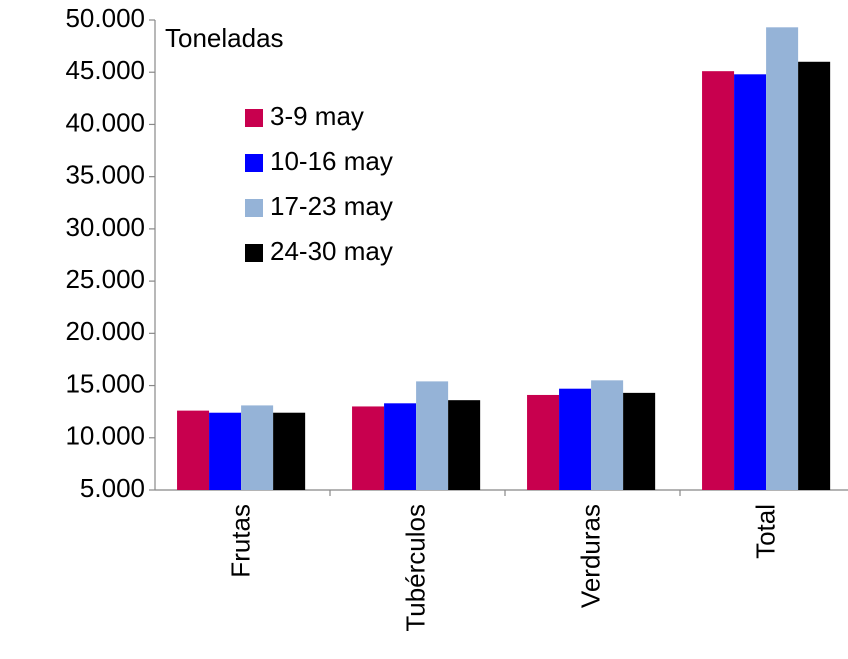  What do you see at coordinates (317, 116) in the screenshot?
I see `legend-label: 3-9 may` at bounding box center [317, 116].